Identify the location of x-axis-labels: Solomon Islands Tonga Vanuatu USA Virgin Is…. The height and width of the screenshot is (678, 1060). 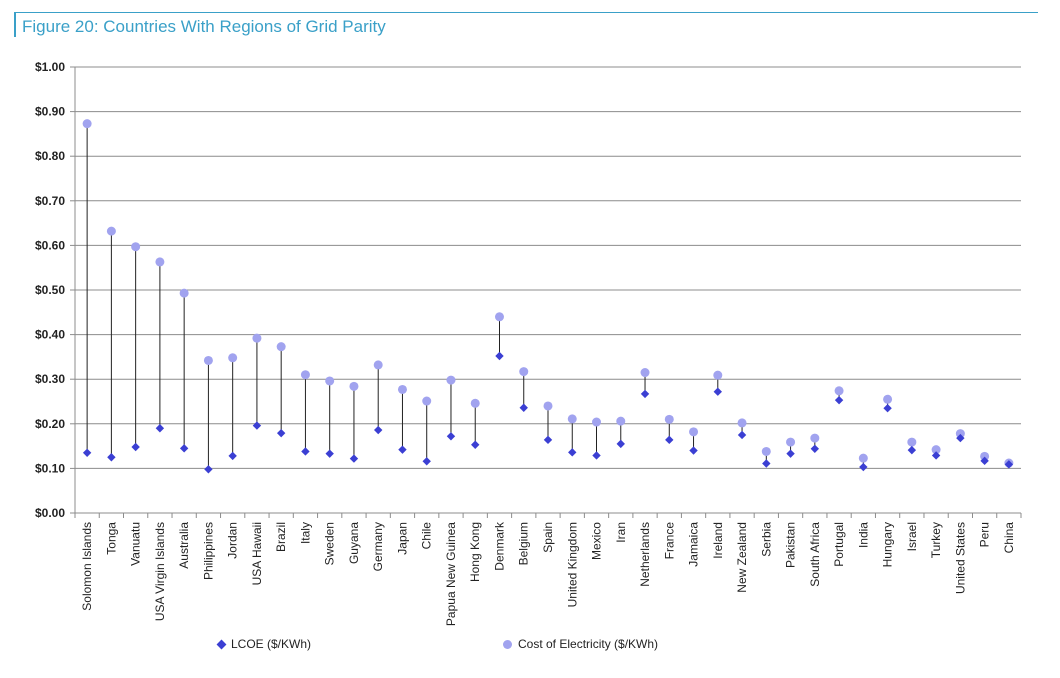
(548, 573).